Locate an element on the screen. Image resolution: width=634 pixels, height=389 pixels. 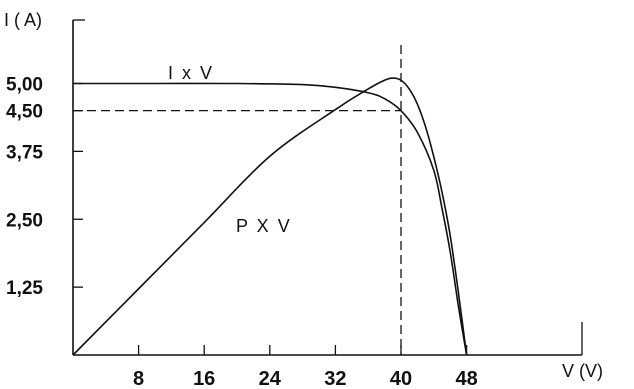
x-tick-label-1: 16 is located at coordinates (204, 378).